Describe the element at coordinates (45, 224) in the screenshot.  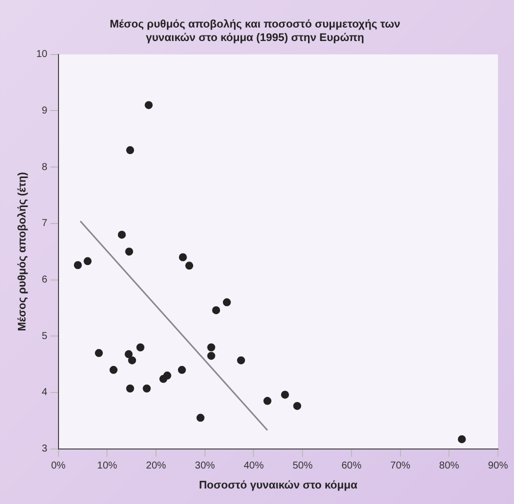
I see `y-tick-label: 7` at that location.